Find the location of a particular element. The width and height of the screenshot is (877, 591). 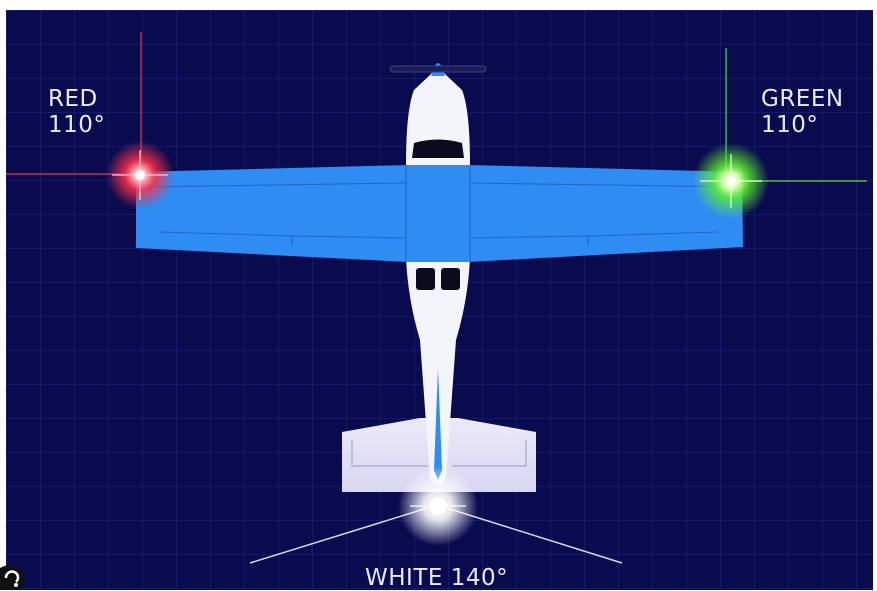

green-label-angle: 110° is located at coordinates (790, 125).